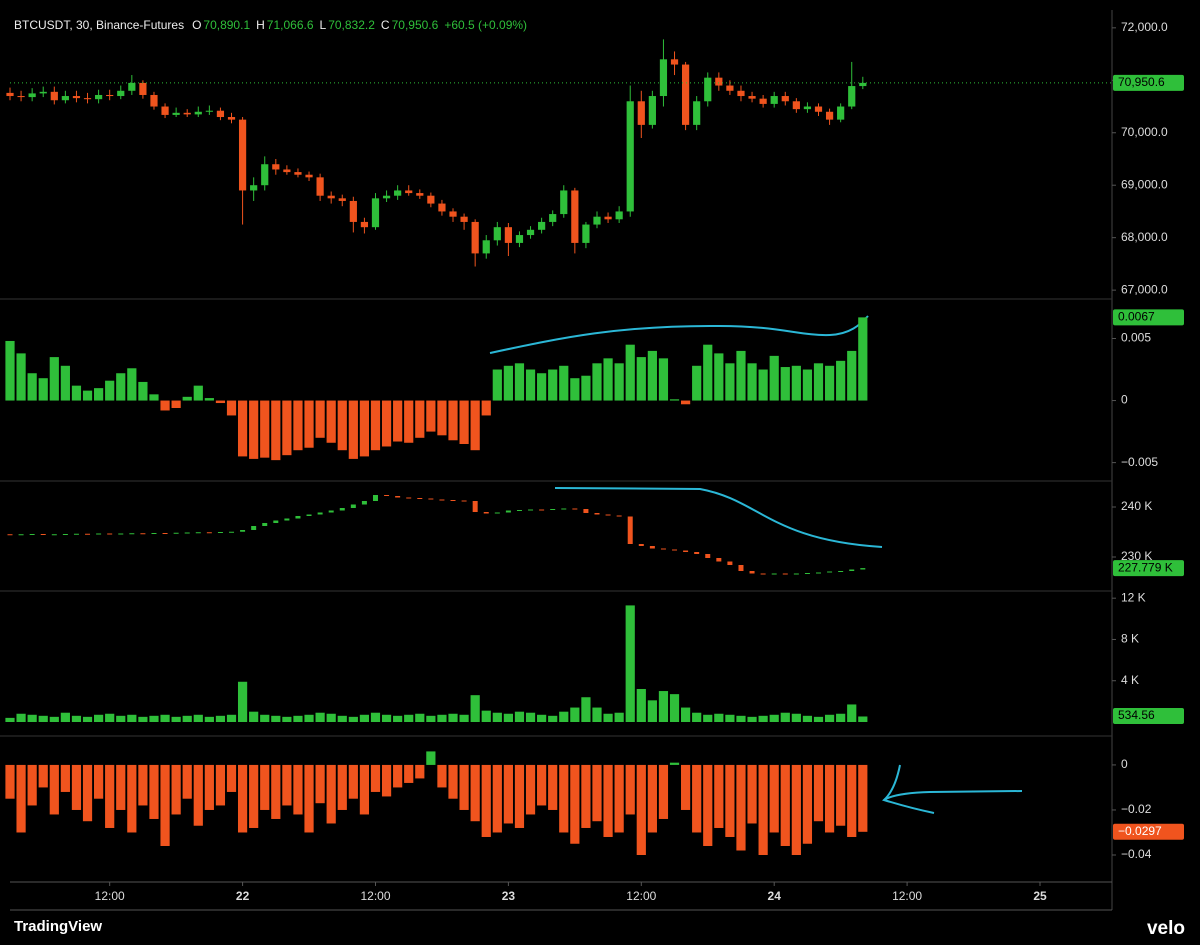 The width and height of the screenshot is (1200, 945). What do you see at coordinates (1136, 715) in the screenshot?
I see `last-value-label: 534.56` at bounding box center [1136, 715].